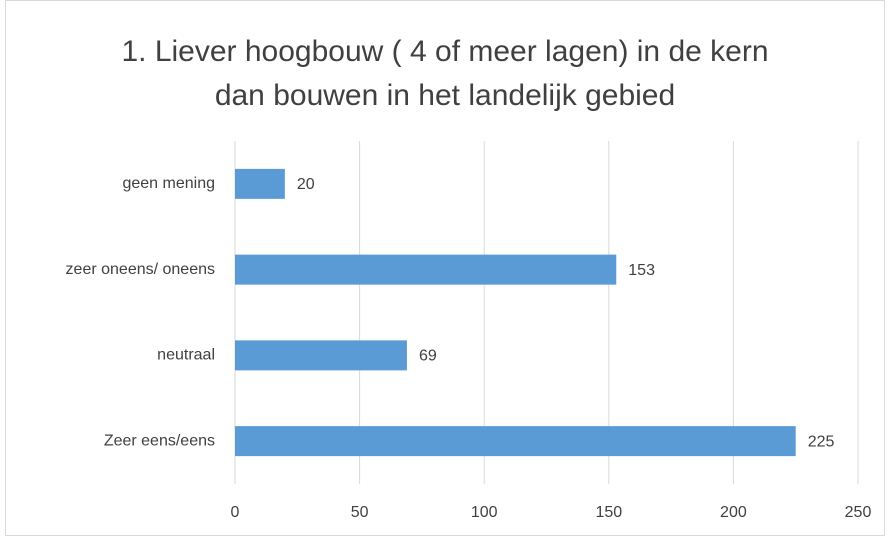 This screenshot has height=537, width=890. Describe the element at coordinates (159, 440) in the screenshot. I see `y-tick-label: Zeer eens/eens` at that location.